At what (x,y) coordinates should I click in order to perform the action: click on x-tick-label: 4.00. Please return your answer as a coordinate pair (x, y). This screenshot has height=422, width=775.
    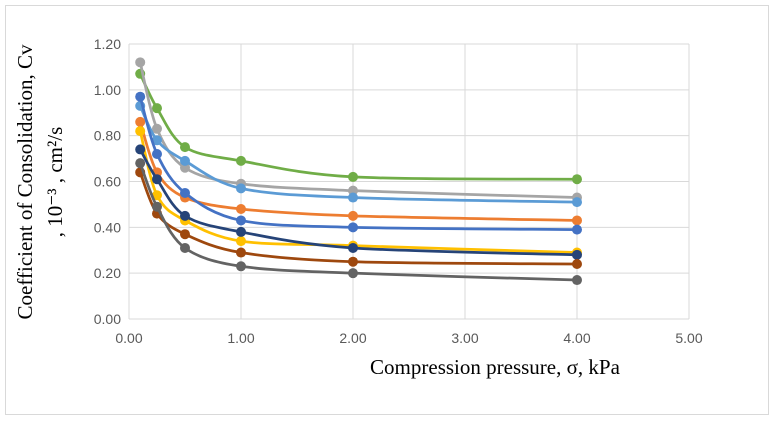
    Looking at the image, I should click on (576, 338).